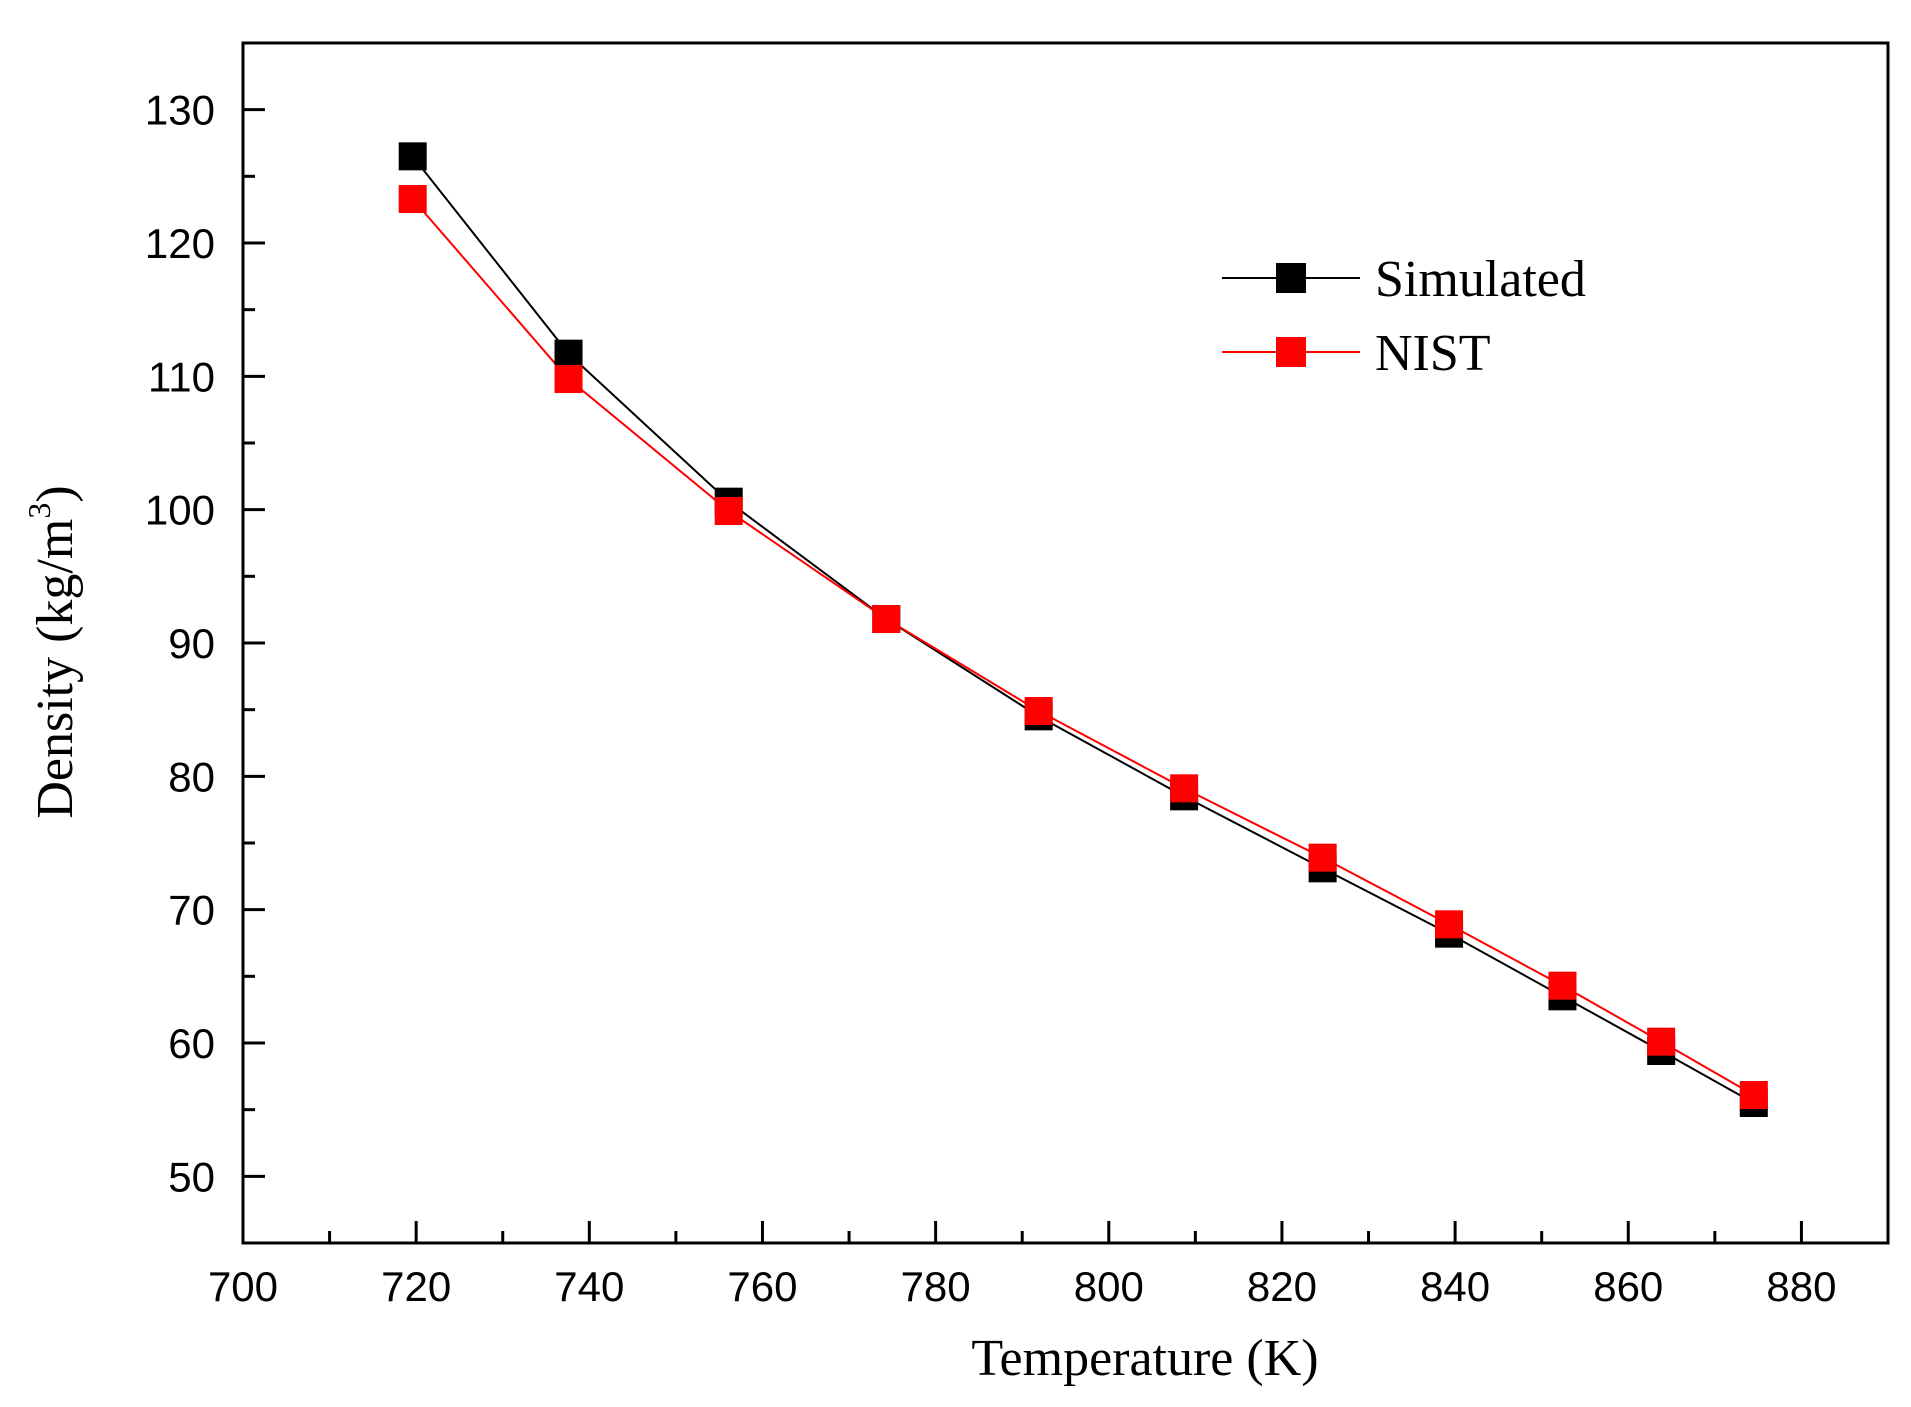  What do you see at coordinates (191, 776) in the screenshot?
I see `y-tick-label: 80` at bounding box center [191, 776].